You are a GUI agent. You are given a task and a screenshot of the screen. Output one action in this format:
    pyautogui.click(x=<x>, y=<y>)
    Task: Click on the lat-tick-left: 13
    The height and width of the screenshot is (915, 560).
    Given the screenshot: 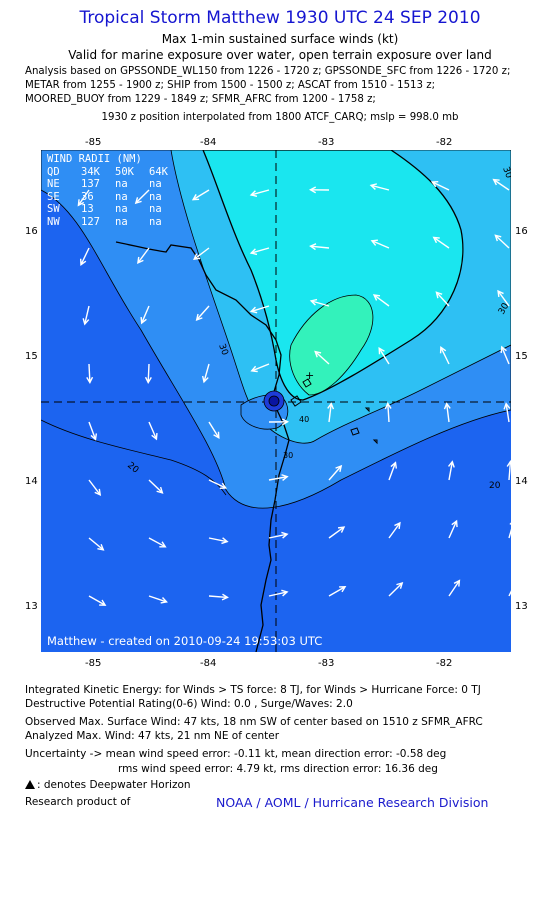 What is the action you would take?
    pyautogui.click(x=31, y=606)
    